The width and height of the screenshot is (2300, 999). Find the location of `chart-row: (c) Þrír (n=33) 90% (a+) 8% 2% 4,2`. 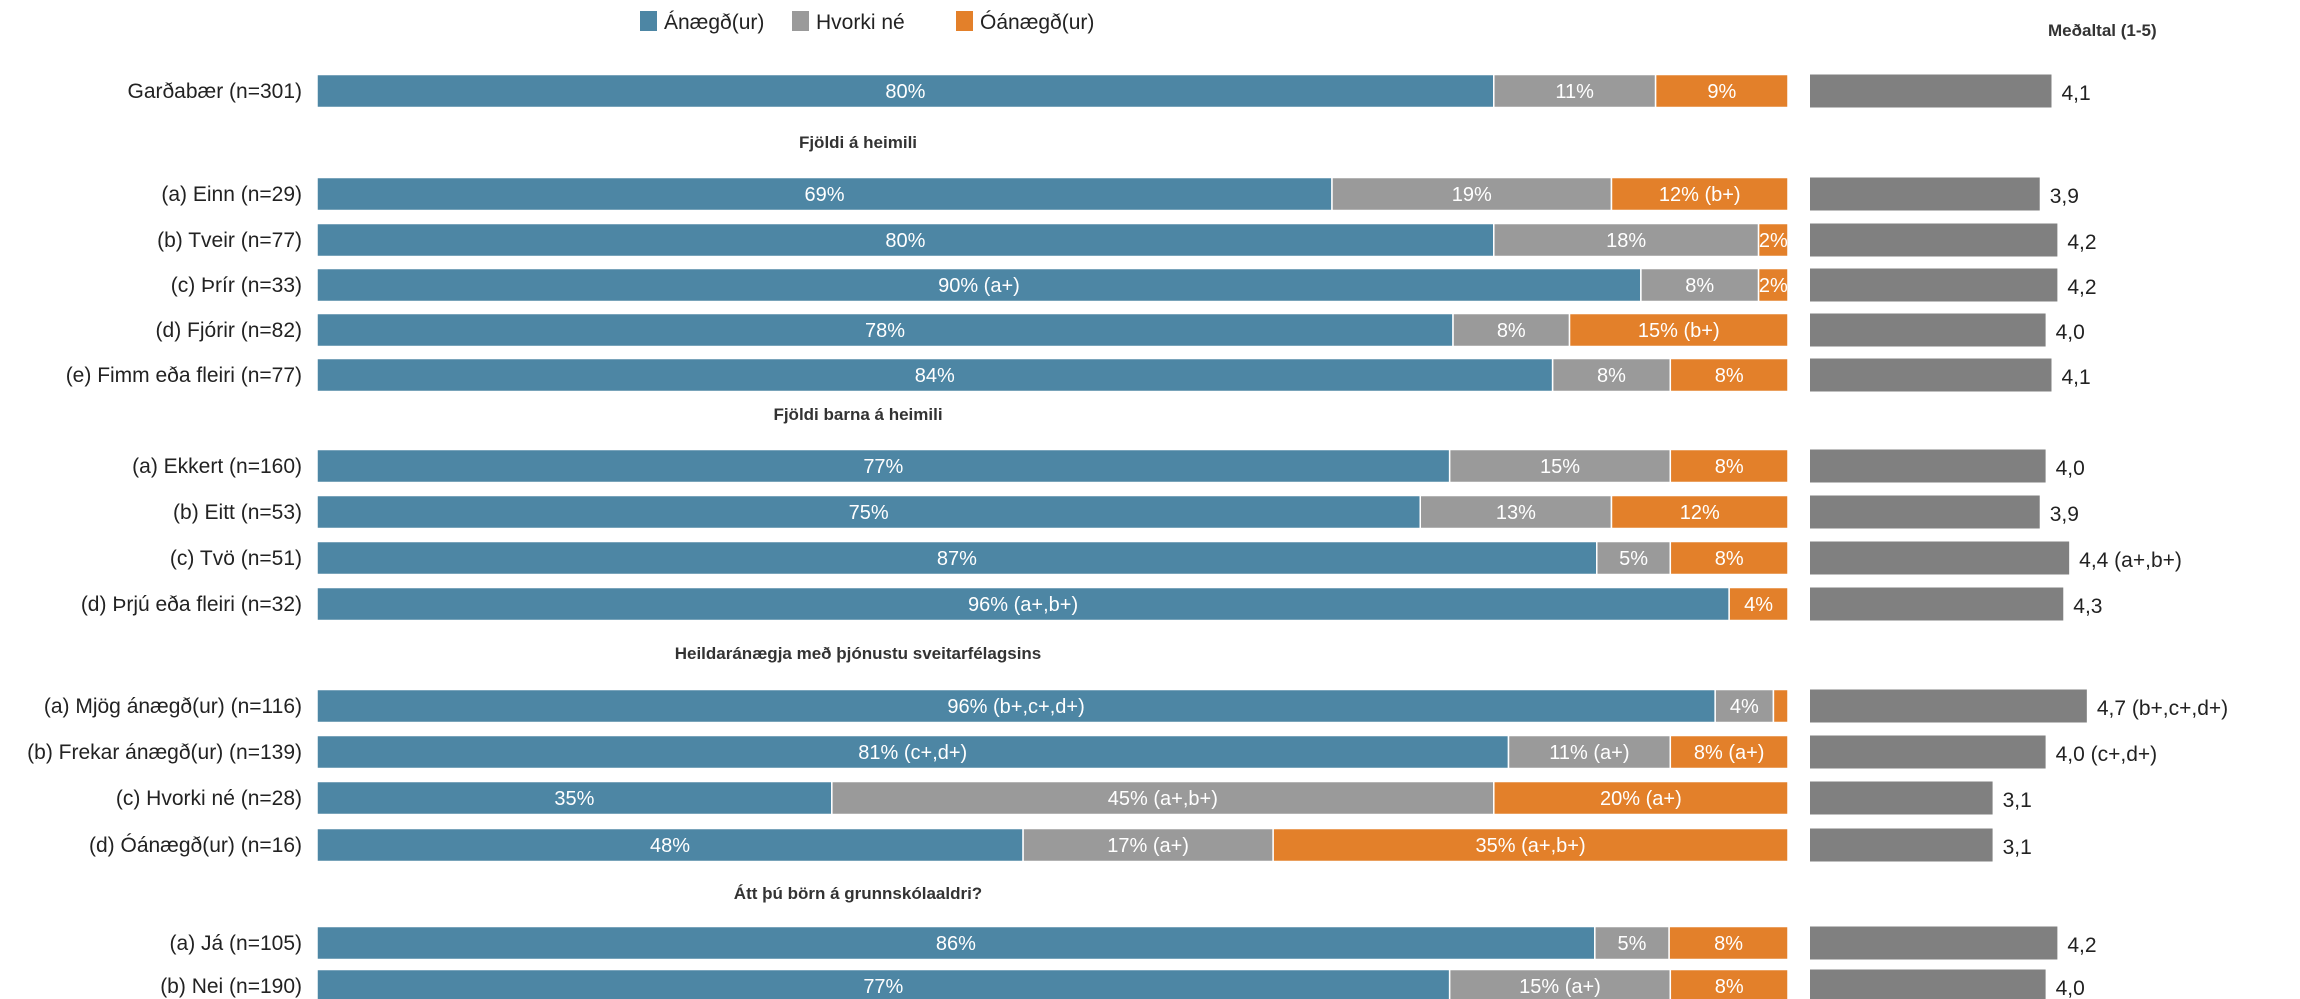

chart-row: (c) Þrír (n=33) 90% (a+) 8% 2% 4,2 is located at coordinates (1134, 285).